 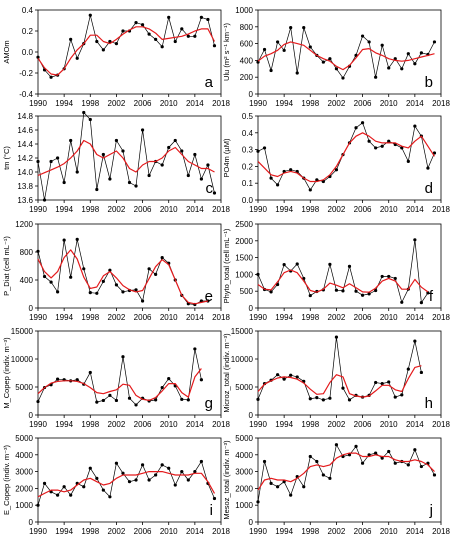 I want to click on y-tick-label: 13.8, so click(x=25, y=186).